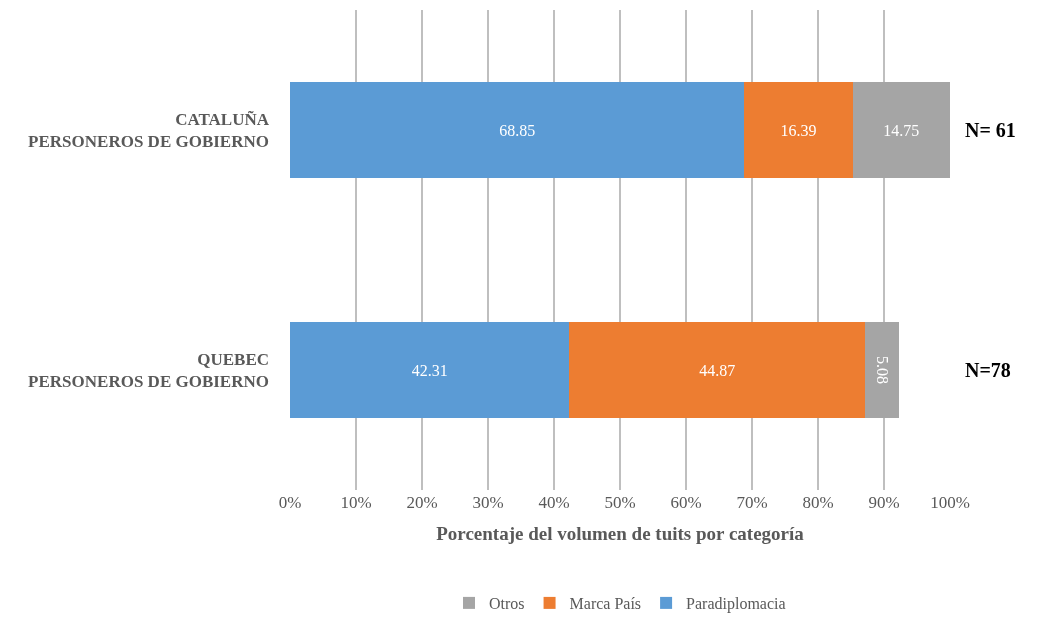 The height and width of the screenshot is (630, 1058). I want to click on x-tick-label: 50%, so click(620, 502).